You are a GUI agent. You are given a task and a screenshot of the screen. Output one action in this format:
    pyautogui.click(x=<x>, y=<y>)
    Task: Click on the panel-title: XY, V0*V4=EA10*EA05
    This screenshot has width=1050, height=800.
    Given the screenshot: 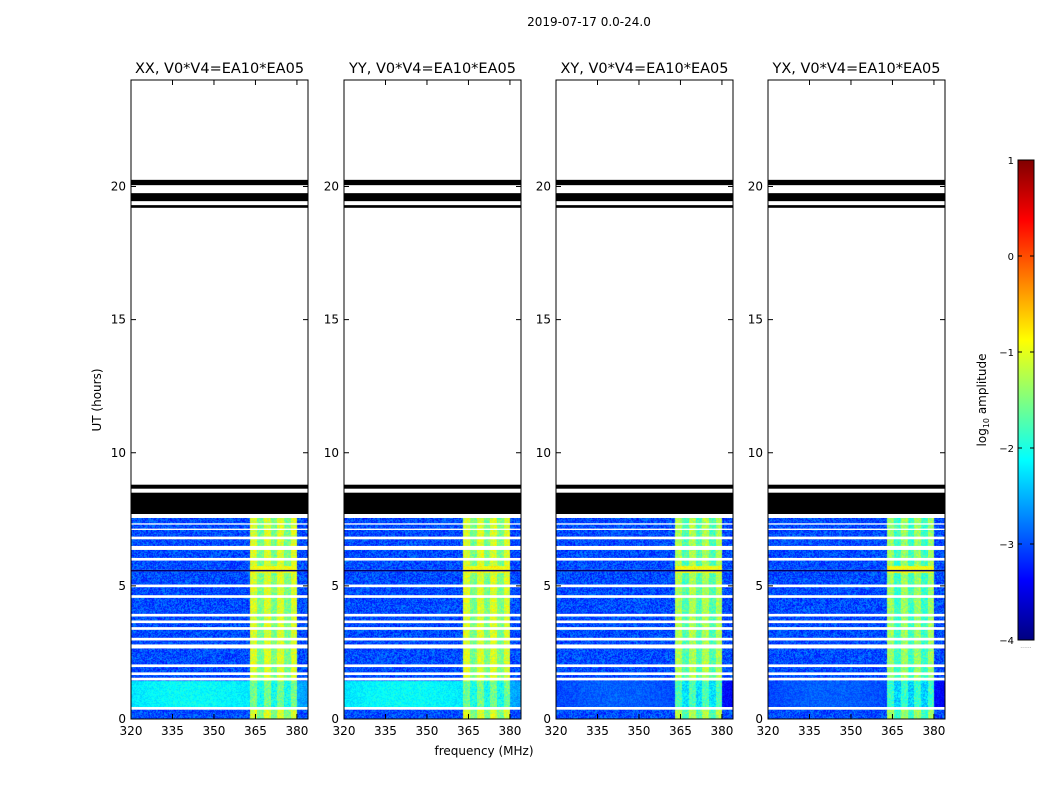 What is the action you would take?
    pyautogui.click(x=644, y=69)
    